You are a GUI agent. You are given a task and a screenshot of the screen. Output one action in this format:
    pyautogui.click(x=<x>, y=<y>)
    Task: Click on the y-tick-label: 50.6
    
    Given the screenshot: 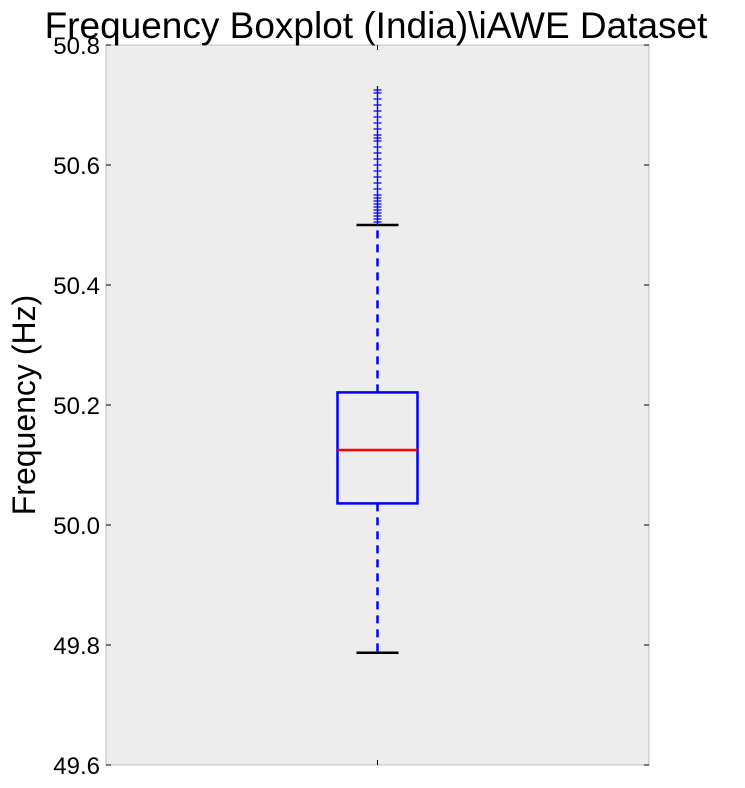 What is the action you would take?
    pyautogui.click(x=76, y=166)
    